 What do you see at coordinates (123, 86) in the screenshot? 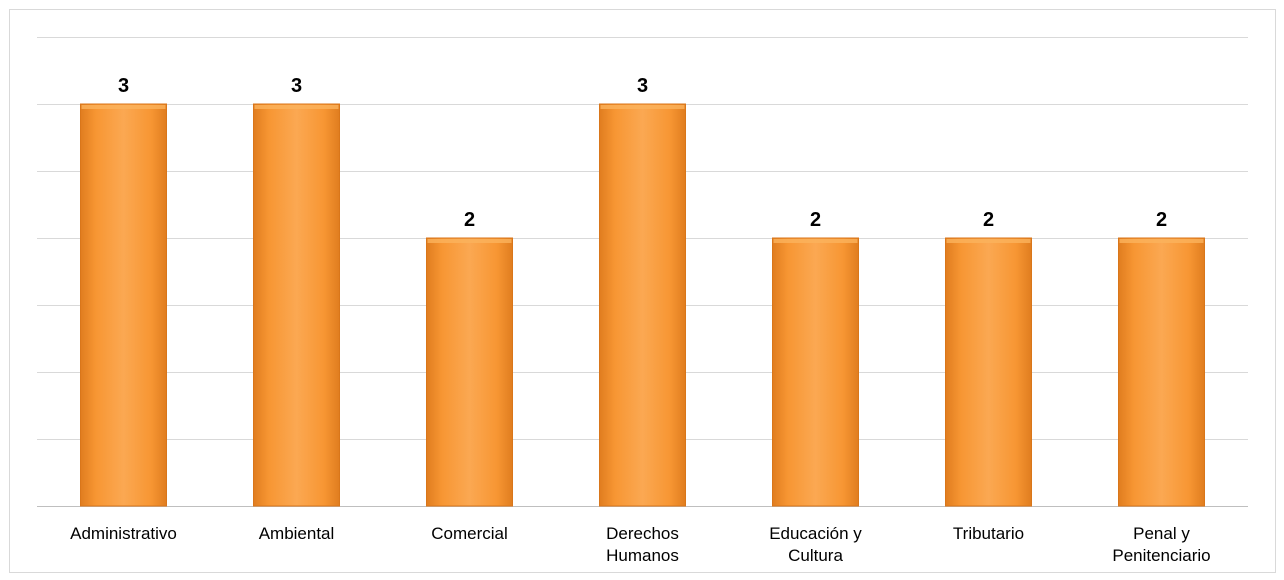
I see `data-label-0: 3` at bounding box center [123, 86].